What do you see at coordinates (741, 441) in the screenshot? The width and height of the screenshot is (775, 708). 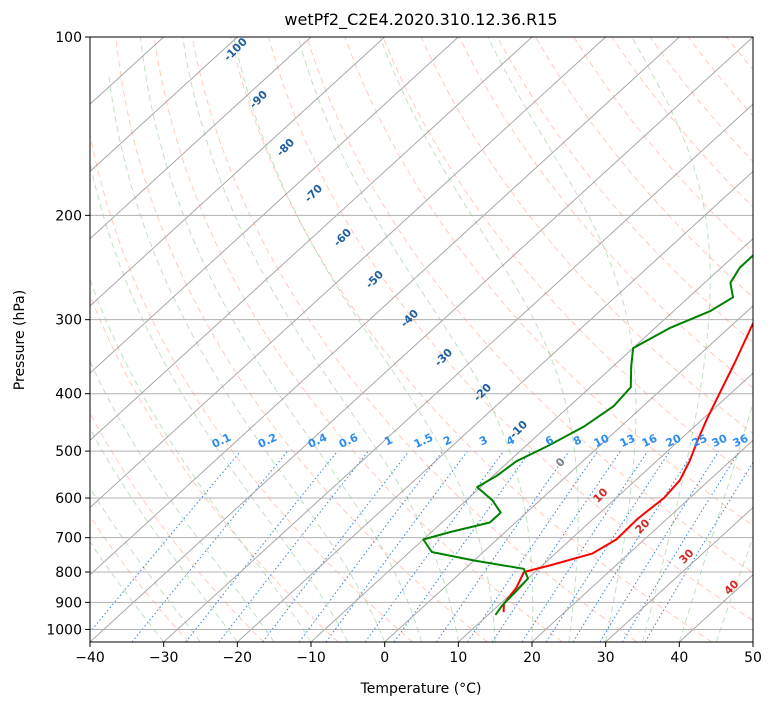 I see `mixing-ratio-label: 36` at bounding box center [741, 441].